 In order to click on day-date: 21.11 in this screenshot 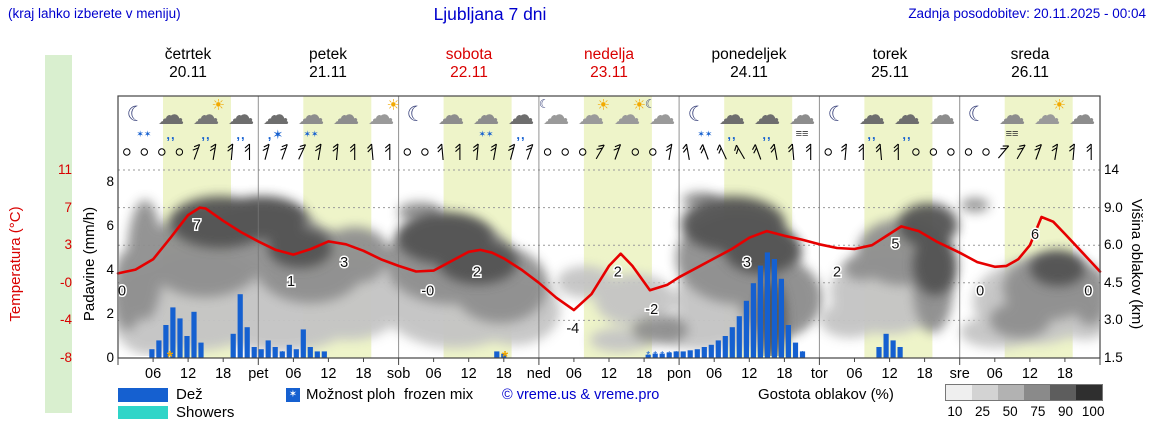, I will do `click(328, 72)`.